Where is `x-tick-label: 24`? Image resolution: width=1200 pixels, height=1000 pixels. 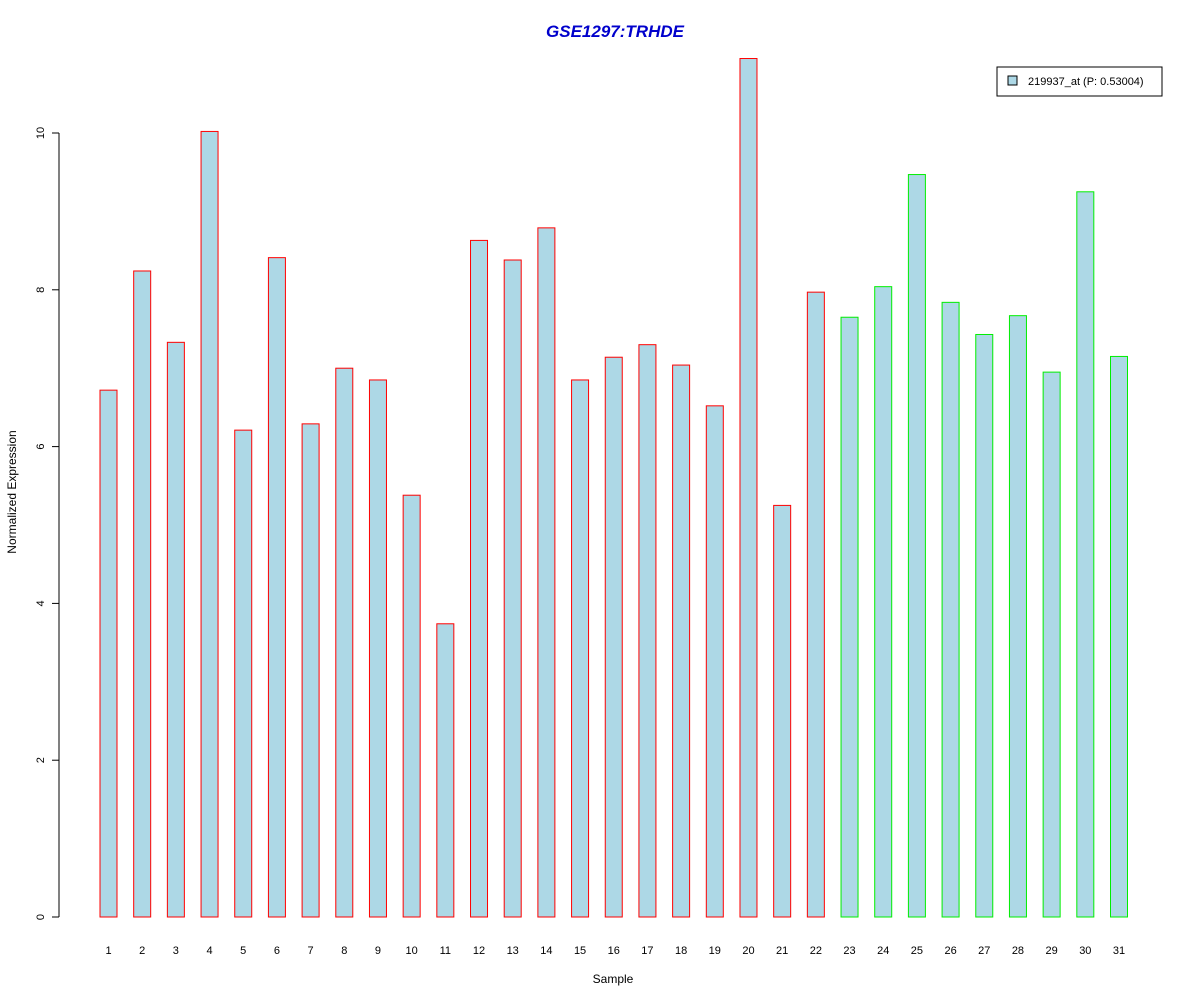 x-tick-label: 24 is located at coordinates (883, 951).